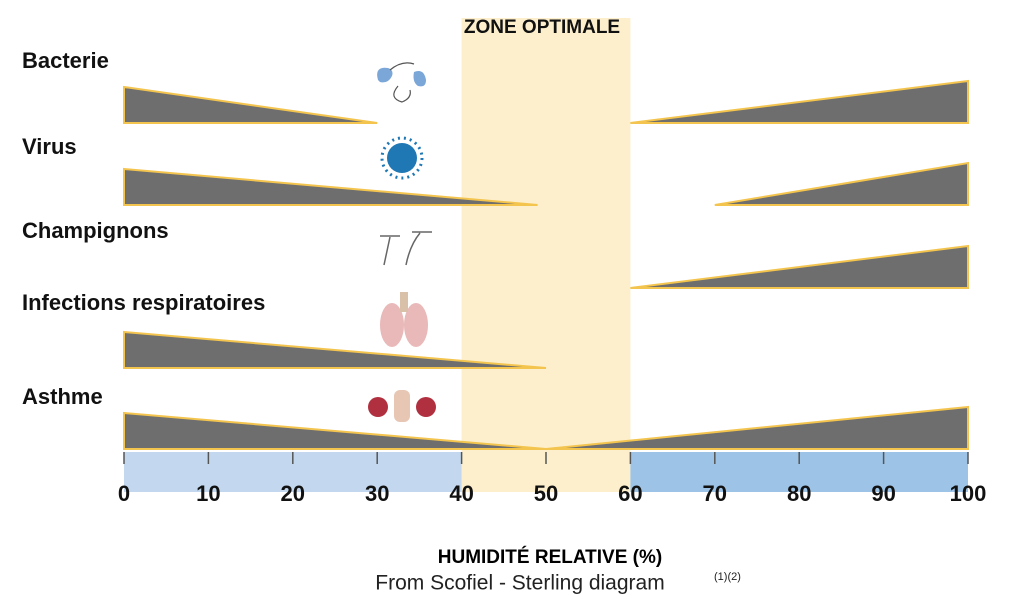 This screenshot has height=608, width=1024. I want to click on row-label: Asthme, so click(62, 396).